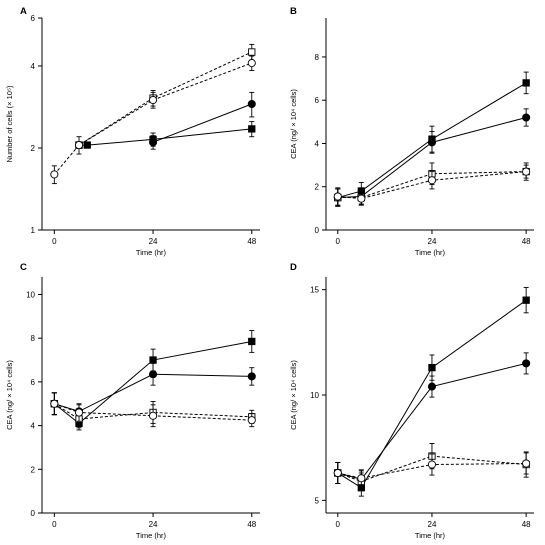 This screenshot has height=545, width=545. I want to click on panel-letter: C, so click(23, 267).